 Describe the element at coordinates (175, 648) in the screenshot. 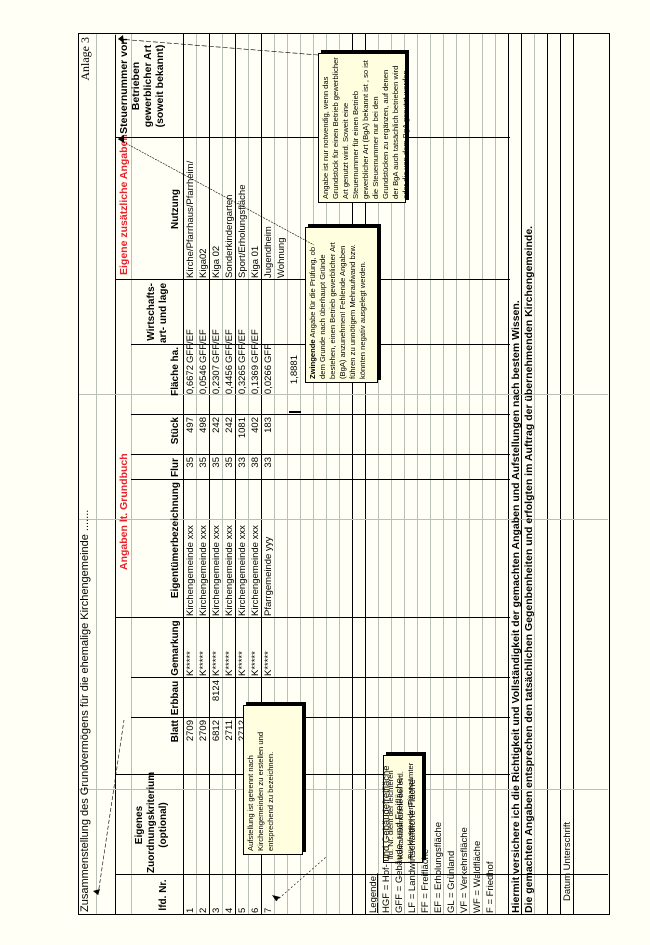

I see `col-gemarkung: Gemarkung` at that location.